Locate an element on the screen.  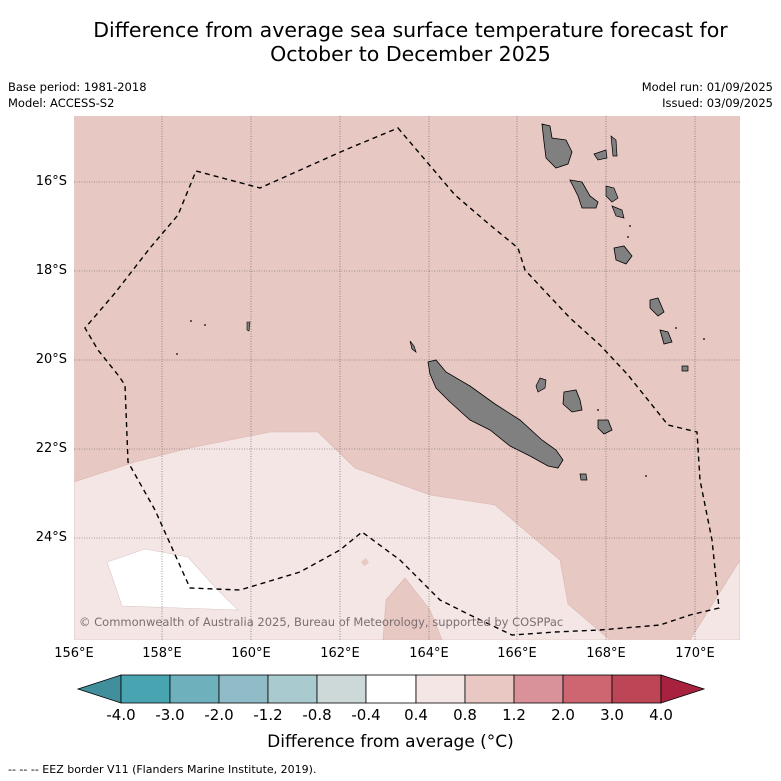
aneityum-island is located at coordinates (685, 368).